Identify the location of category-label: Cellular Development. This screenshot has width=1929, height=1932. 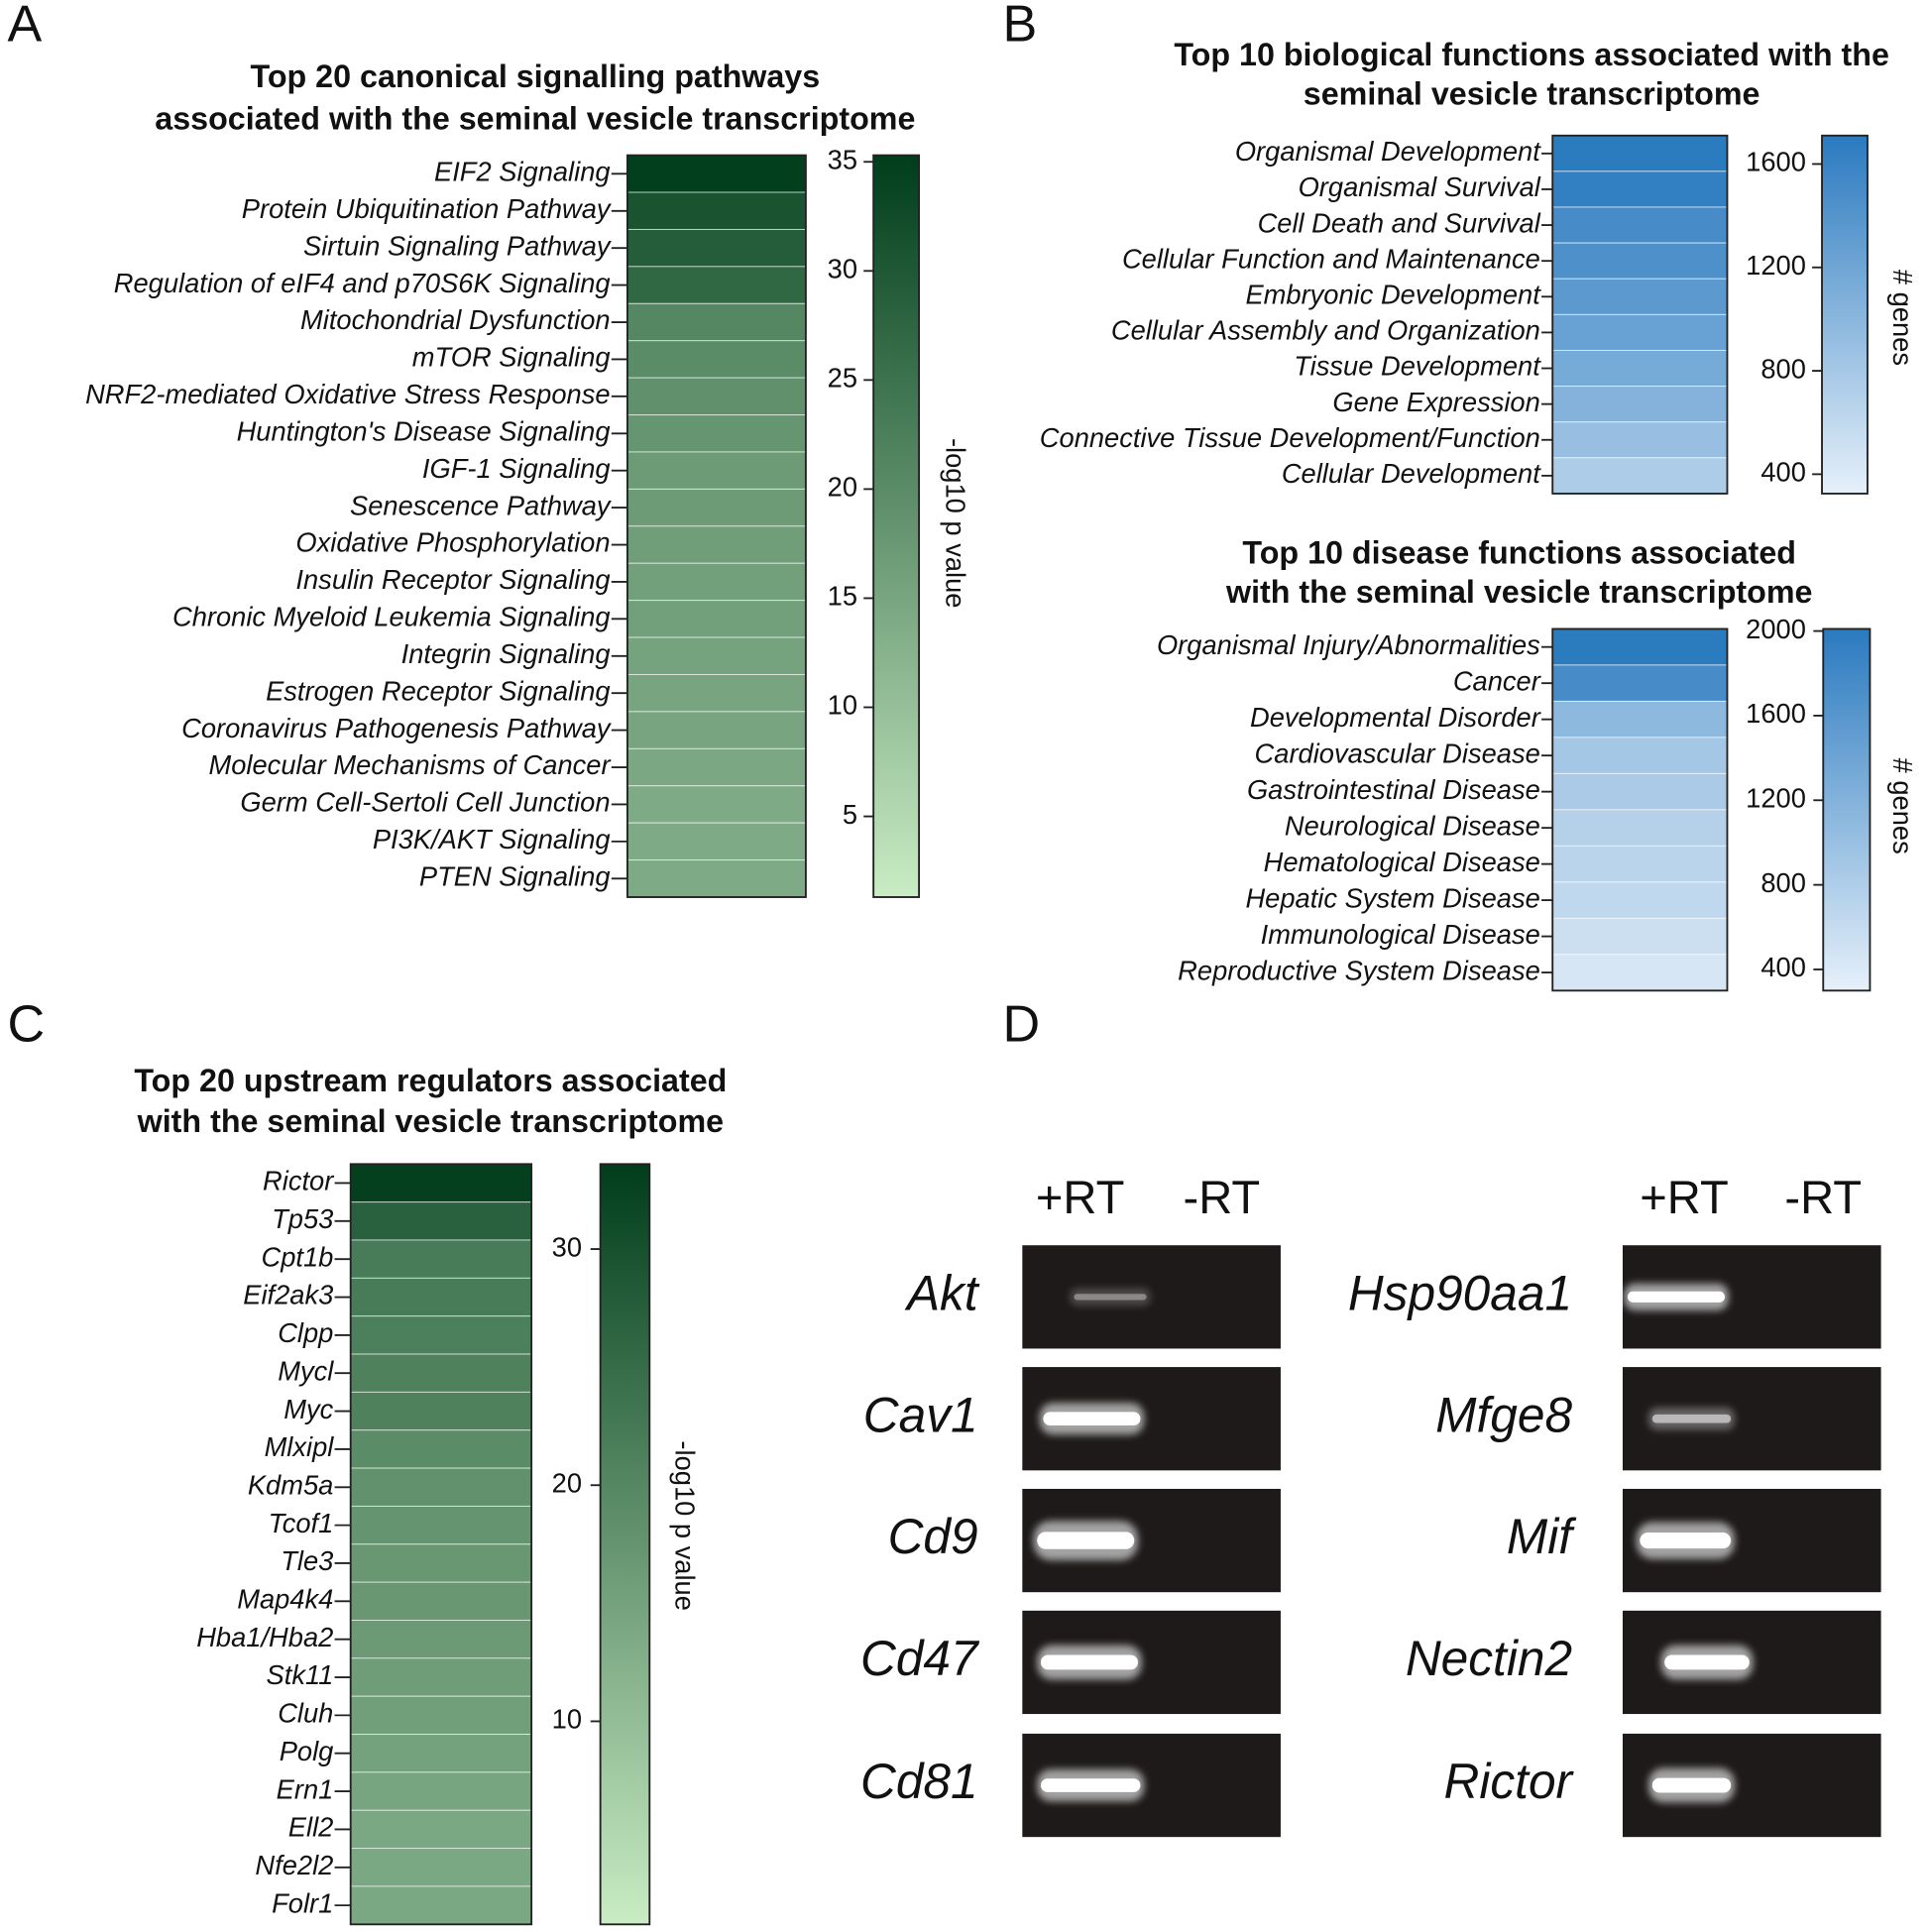
(1411, 474).